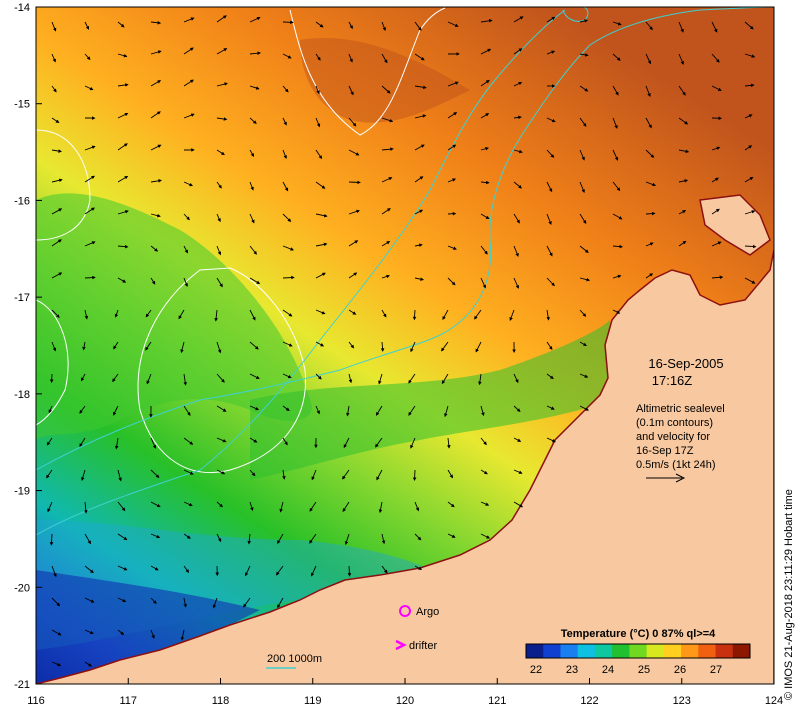 This screenshot has height=715, width=800. What do you see at coordinates (716, 670) in the screenshot?
I see `colorbar-tick-label: 27` at bounding box center [716, 670].